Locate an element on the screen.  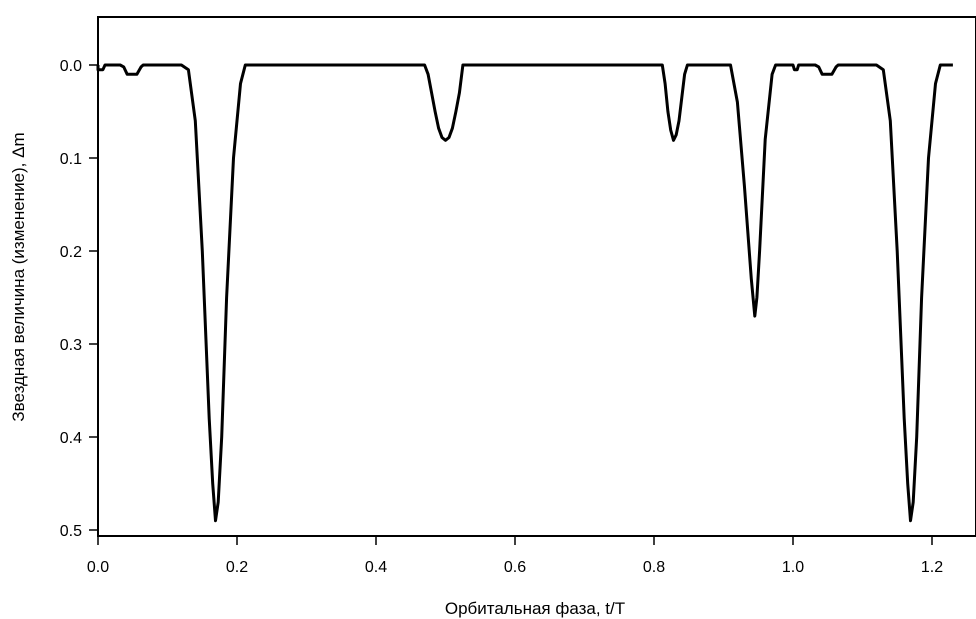
y-tick-label: 0.0 is located at coordinates (71, 66).